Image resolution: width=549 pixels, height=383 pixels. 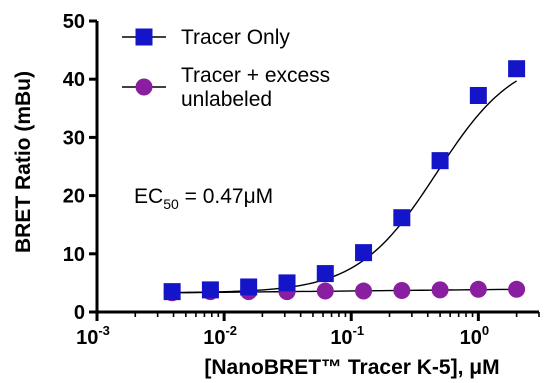 I want to click on y-tick-label: 0, so click(x=79, y=313).